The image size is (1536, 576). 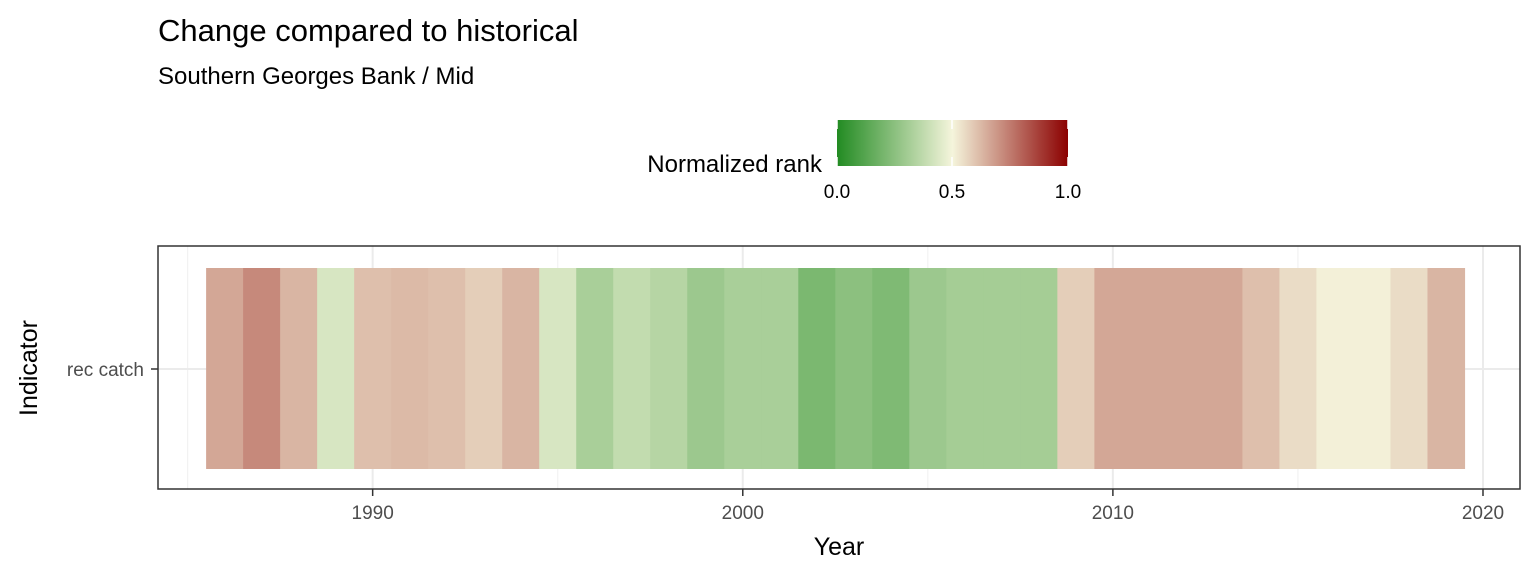 I want to click on legend-tick-label: 0.0, so click(x=837, y=192).